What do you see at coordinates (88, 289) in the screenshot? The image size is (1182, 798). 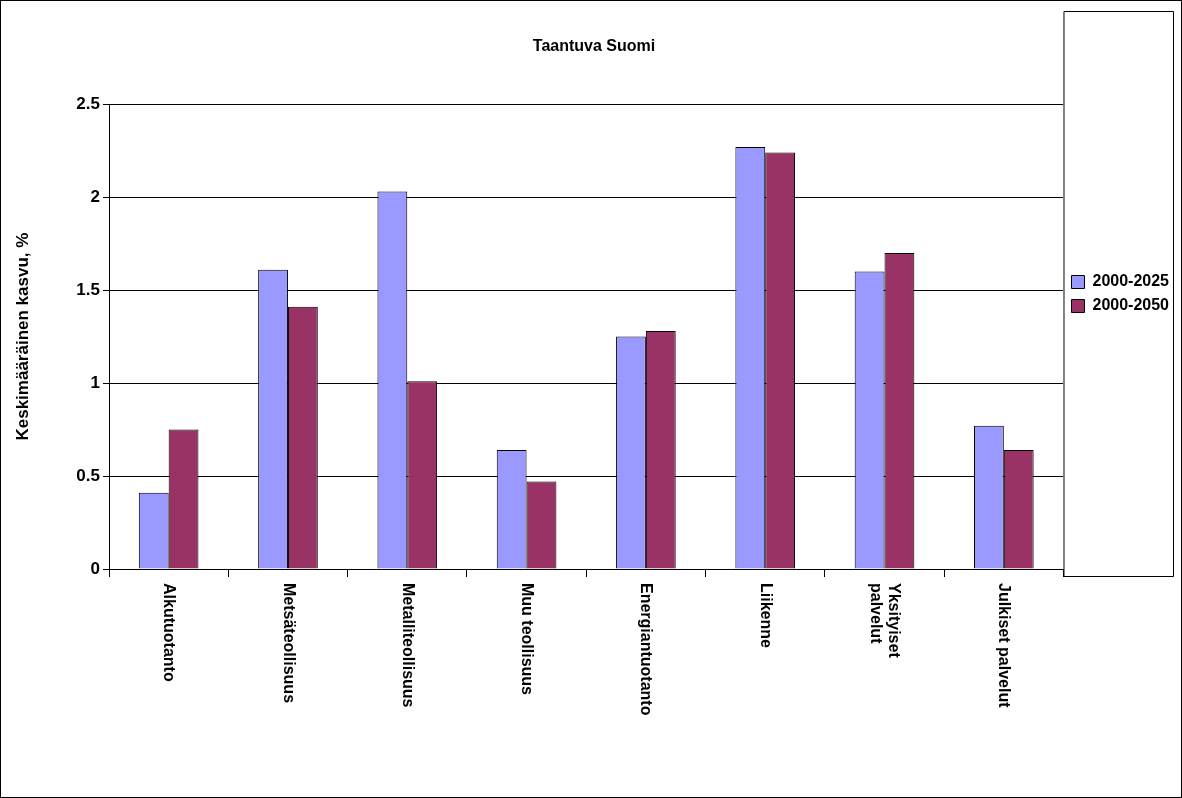 I see `y-tick-label: 1.5` at bounding box center [88, 289].